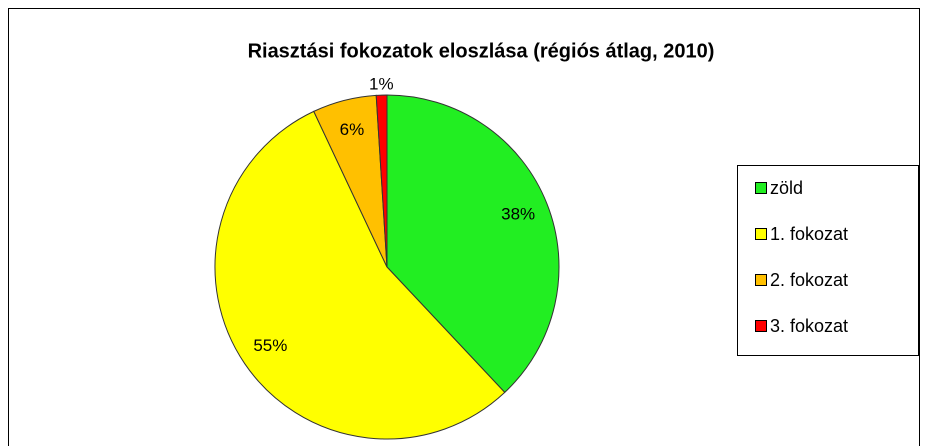 The image size is (928, 446). I want to click on legend-label: 1. fokozat, so click(809, 234).